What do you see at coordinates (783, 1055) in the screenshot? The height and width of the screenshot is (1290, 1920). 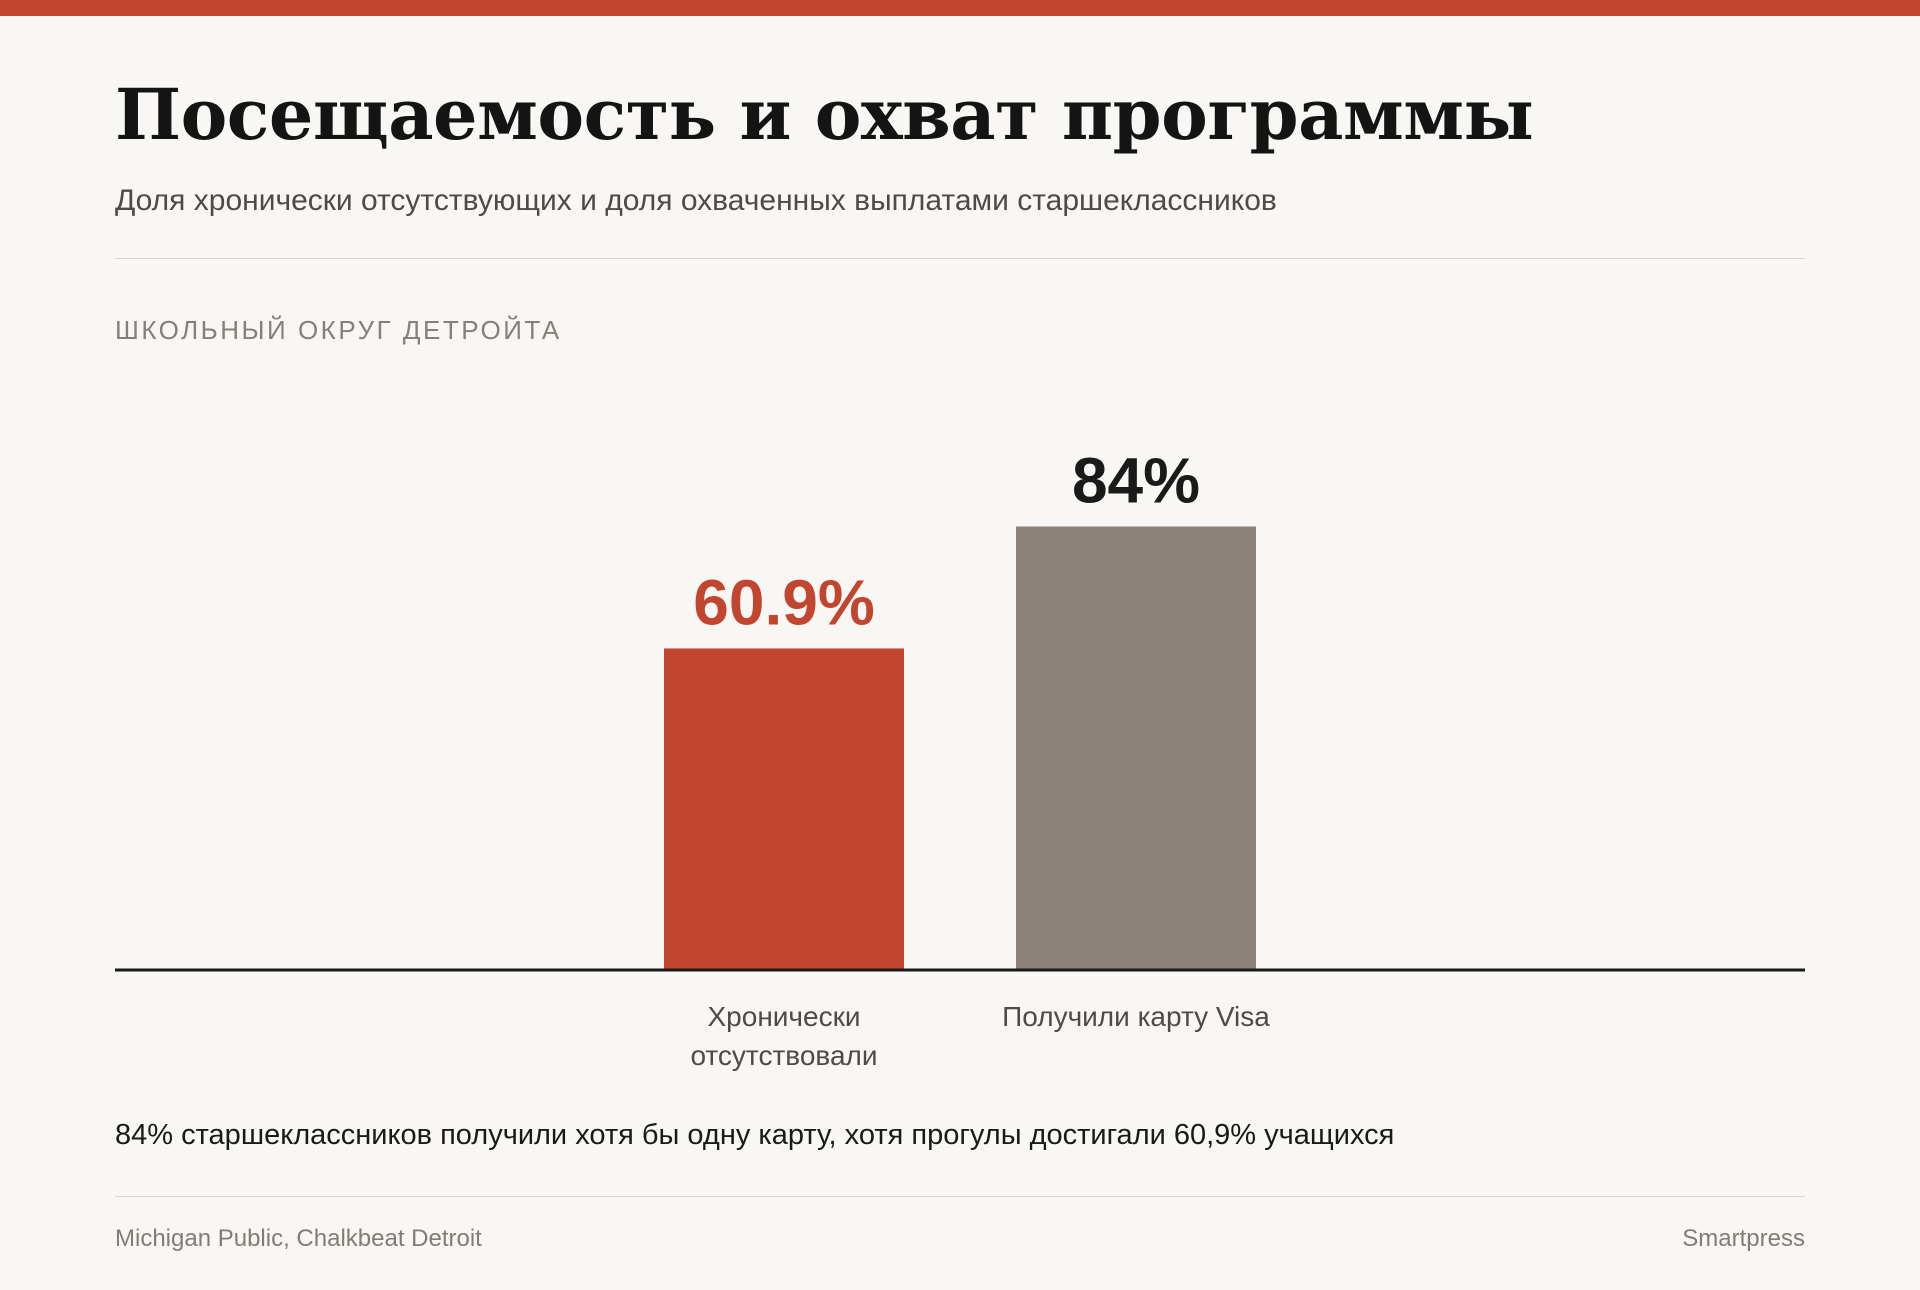 I see `category-label: отсутствовали` at bounding box center [783, 1055].